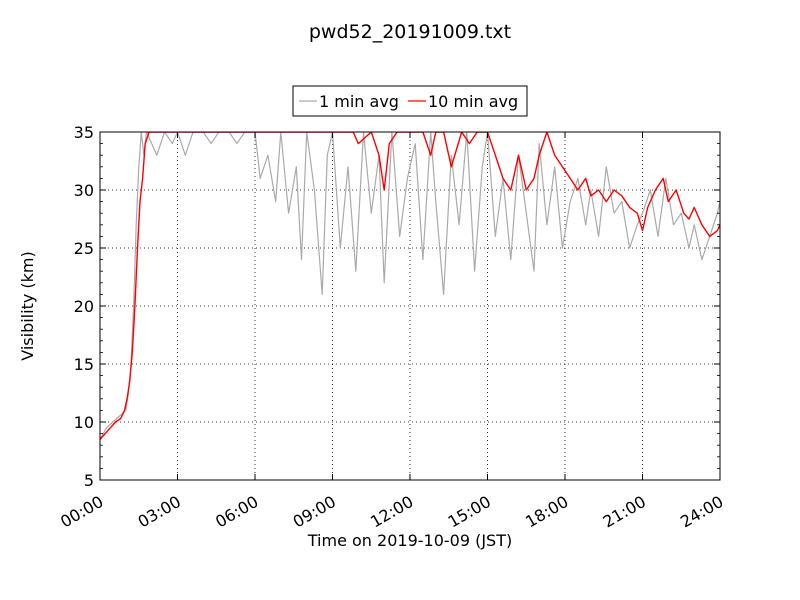 This screenshot has height=600, width=800. What do you see at coordinates (359, 101) in the screenshot?
I see `legend-label-1-min-avg: 1 min avg` at bounding box center [359, 101].